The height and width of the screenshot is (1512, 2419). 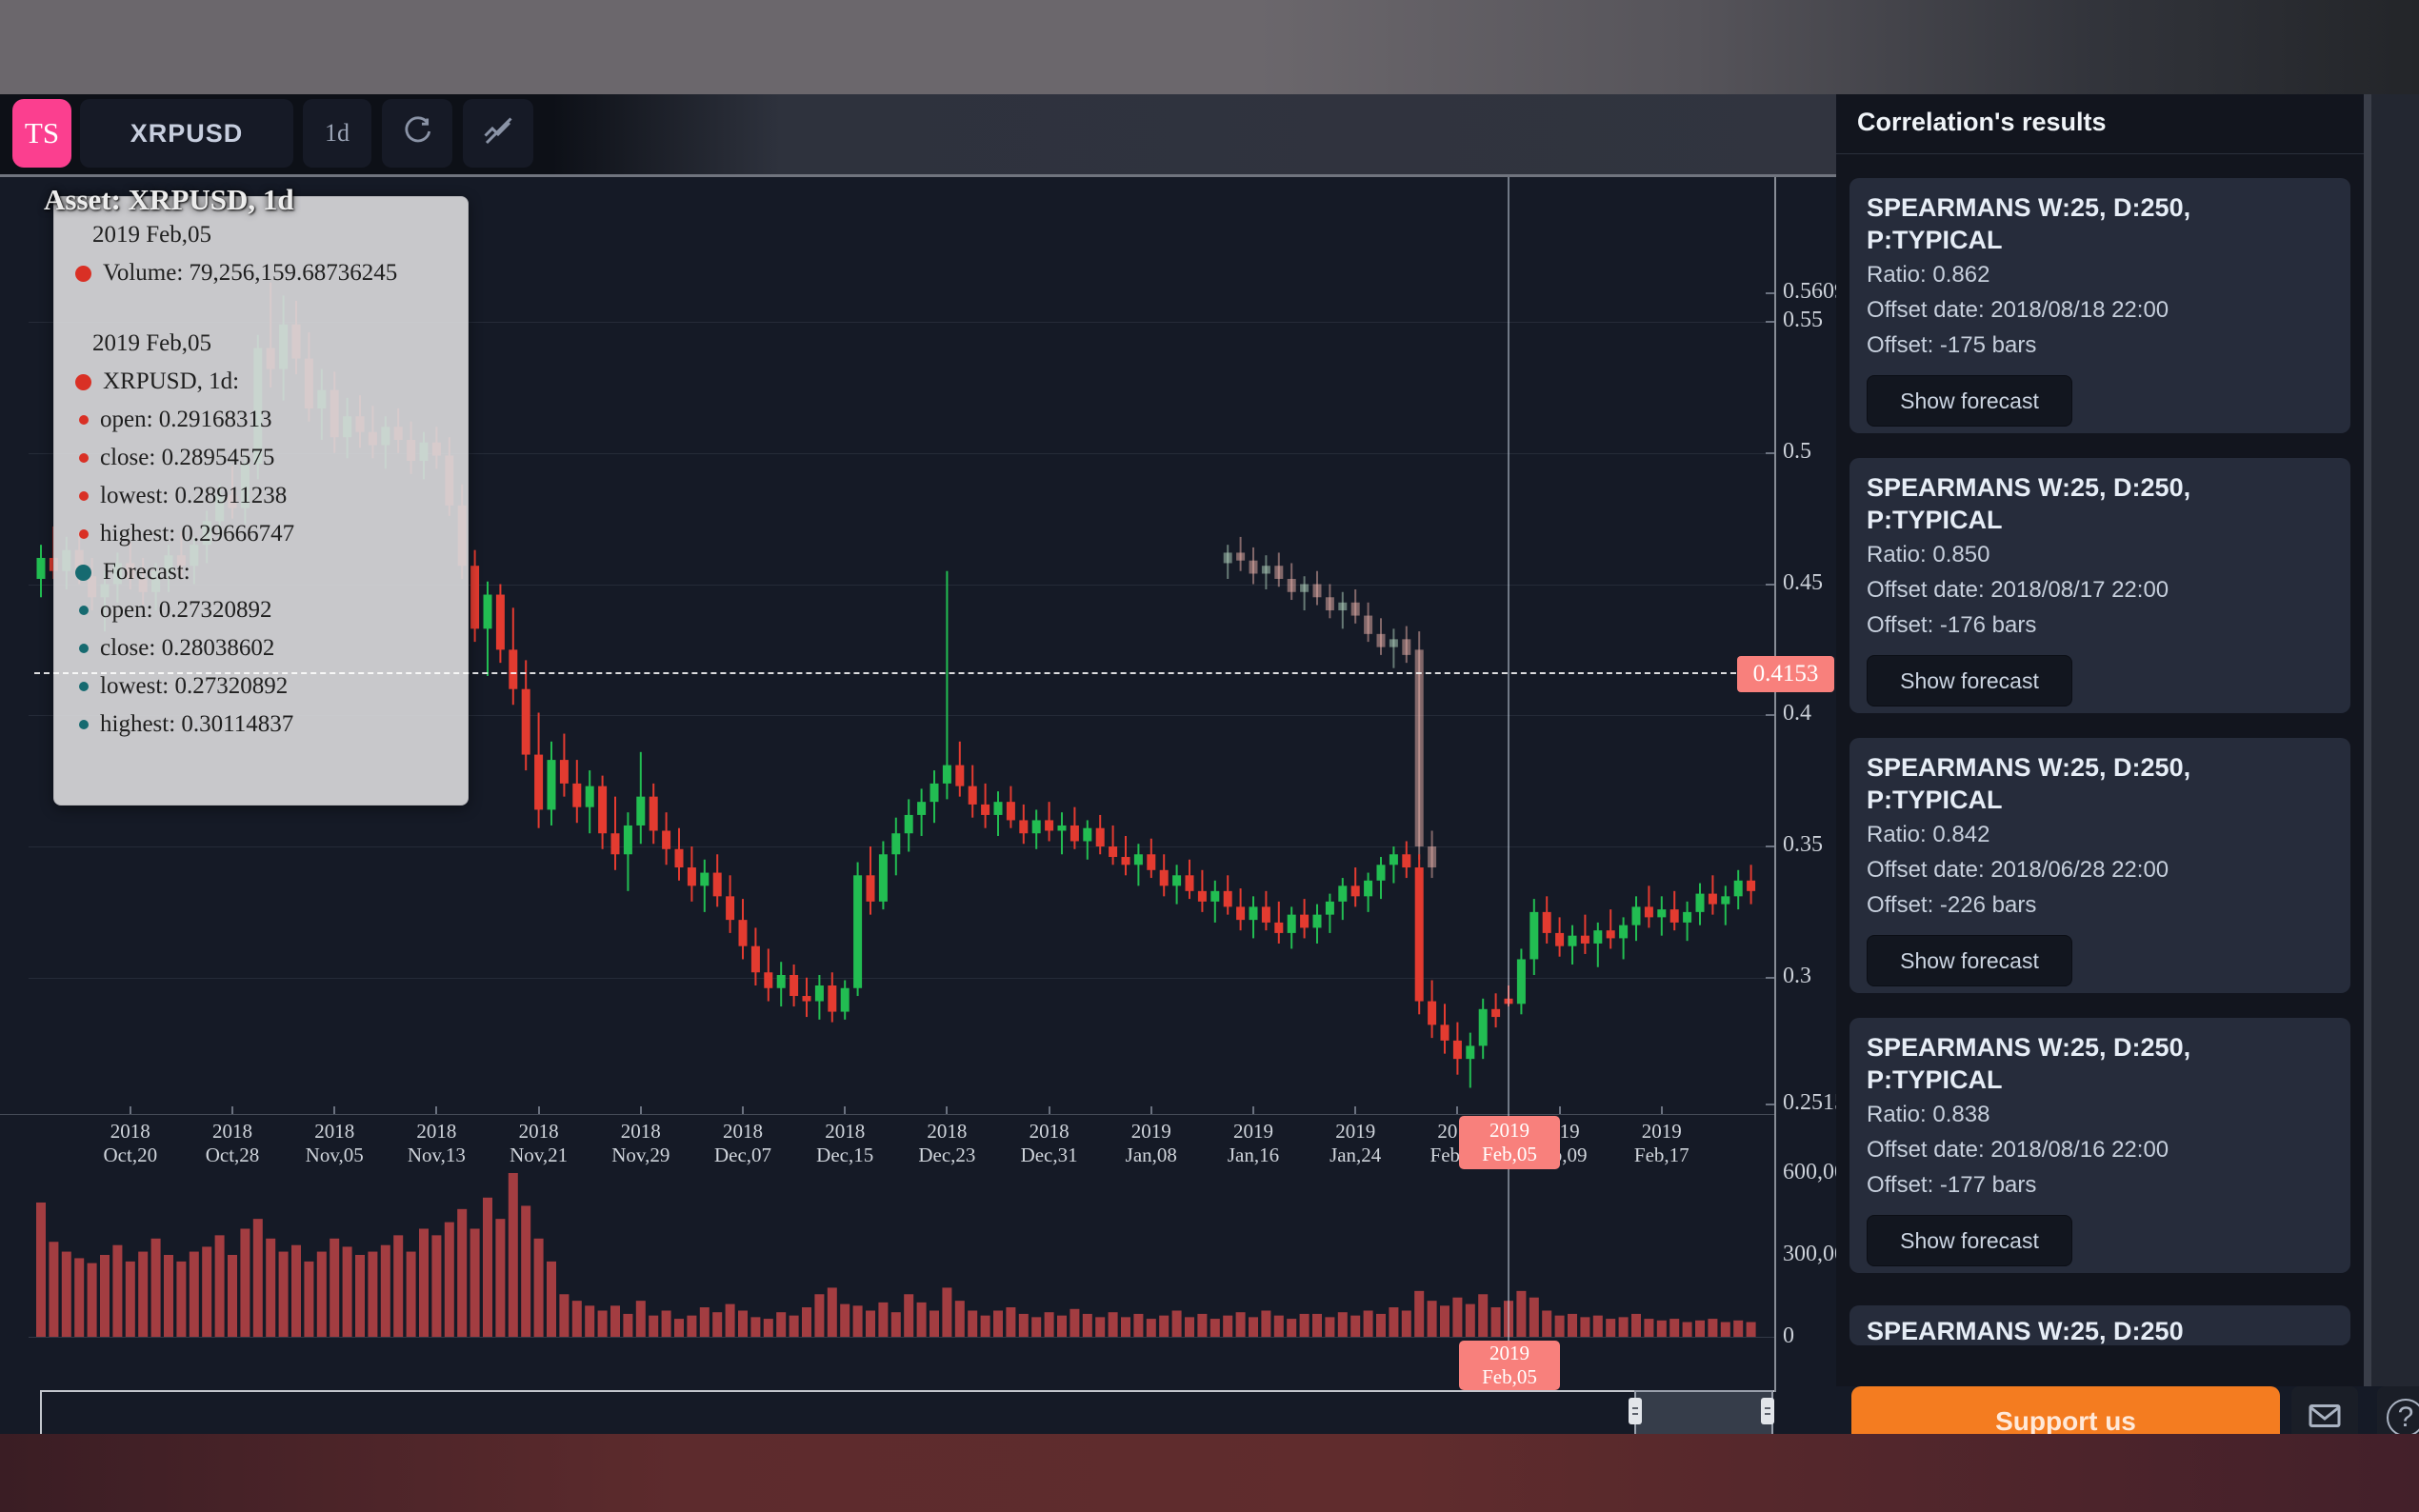 I want to click on date-tick-label: 2018 Oct,20, so click(x=130, y=1143).